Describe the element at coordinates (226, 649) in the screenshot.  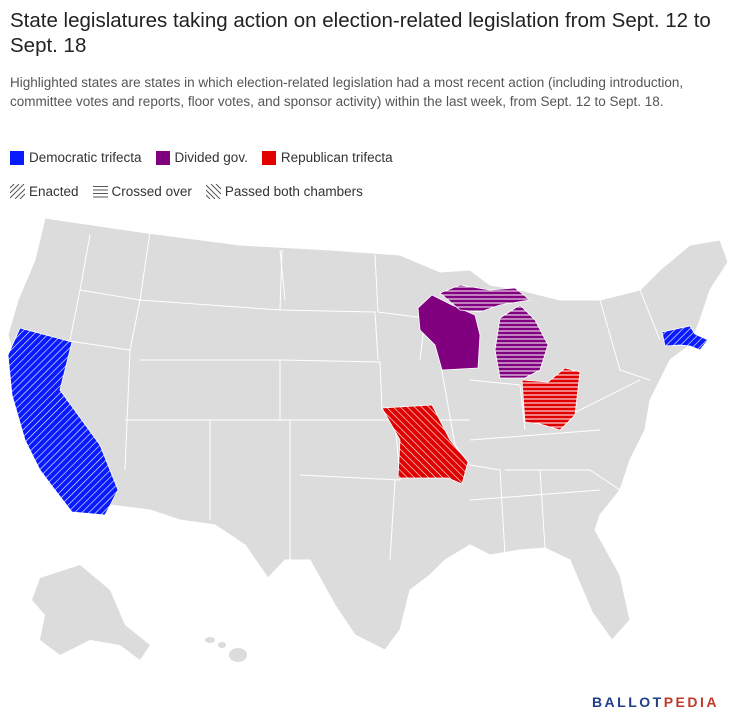
I see `hawaii-shape` at that location.